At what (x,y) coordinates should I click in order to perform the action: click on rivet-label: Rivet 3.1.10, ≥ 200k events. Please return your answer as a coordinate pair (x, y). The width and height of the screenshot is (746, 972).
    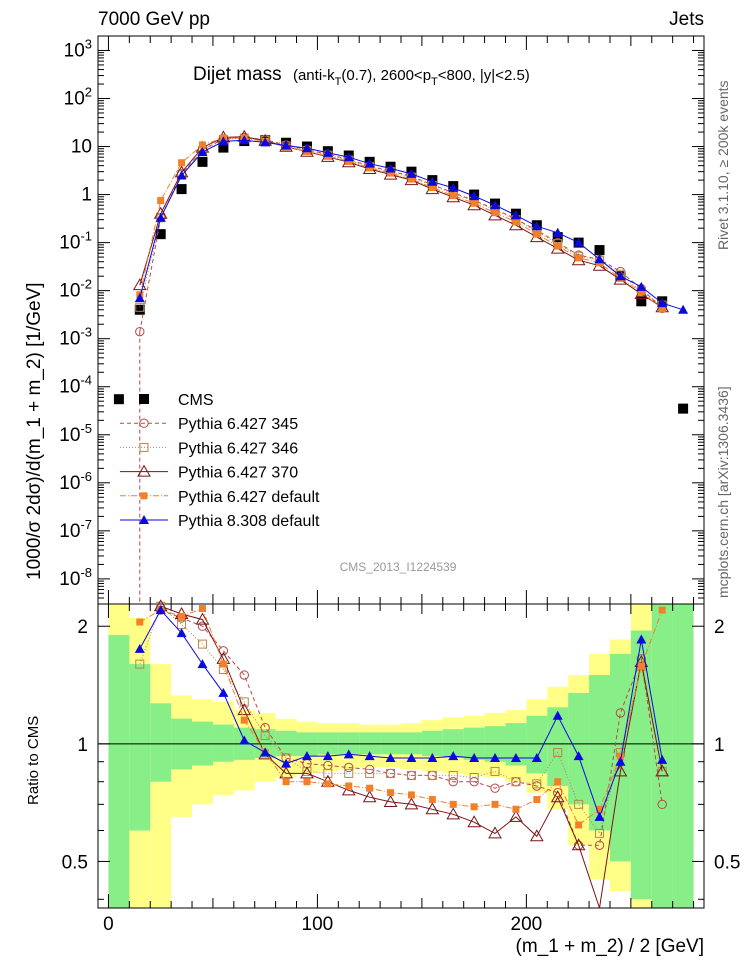
    Looking at the image, I should click on (723, 165).